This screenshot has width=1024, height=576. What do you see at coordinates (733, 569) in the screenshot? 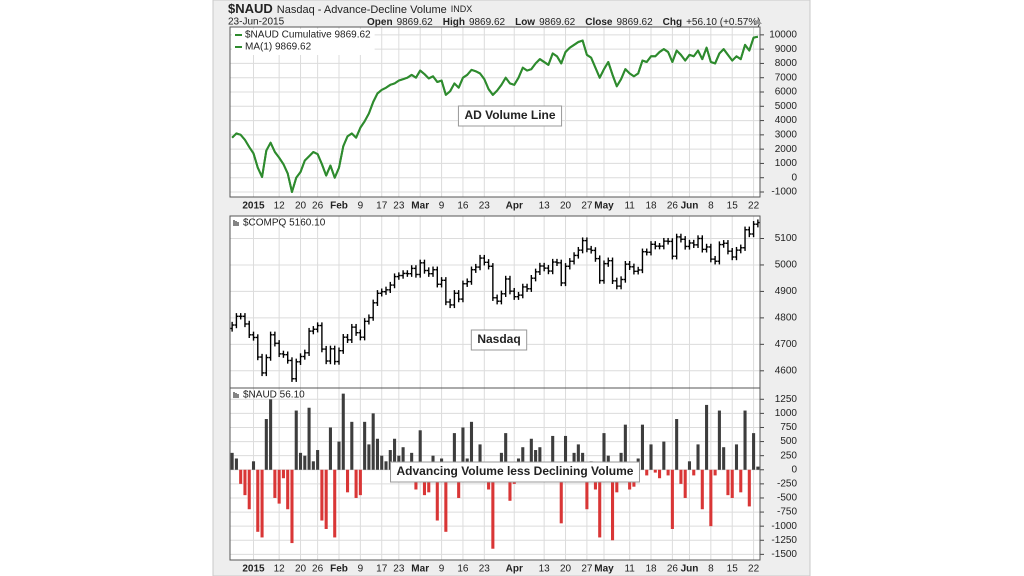
I see `x-tick-label: 15` at bounding box center [733, 569].